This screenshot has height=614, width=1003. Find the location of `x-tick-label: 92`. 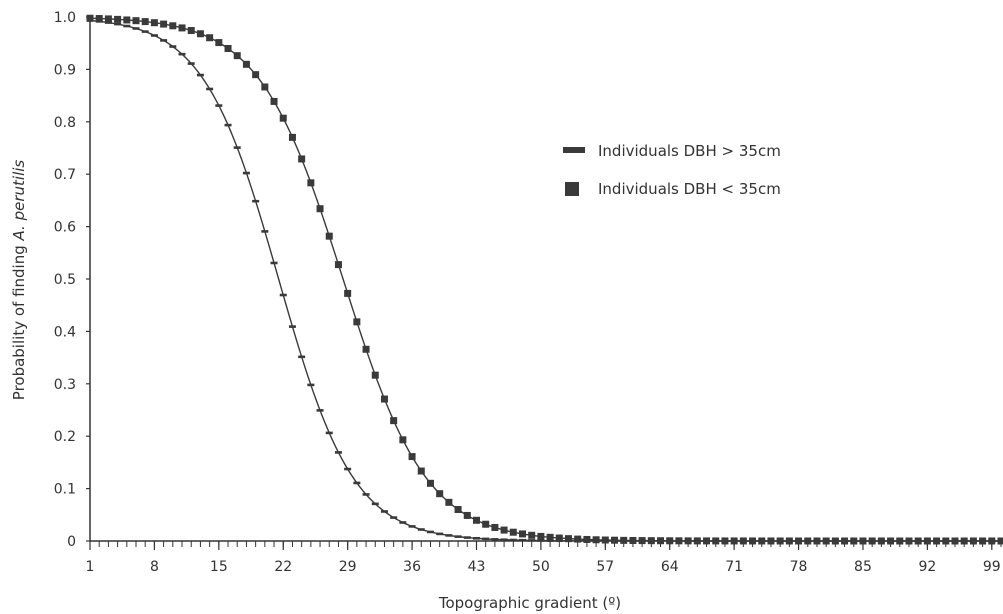

x-tick-label: 92 is located at coordinates (927, 567).